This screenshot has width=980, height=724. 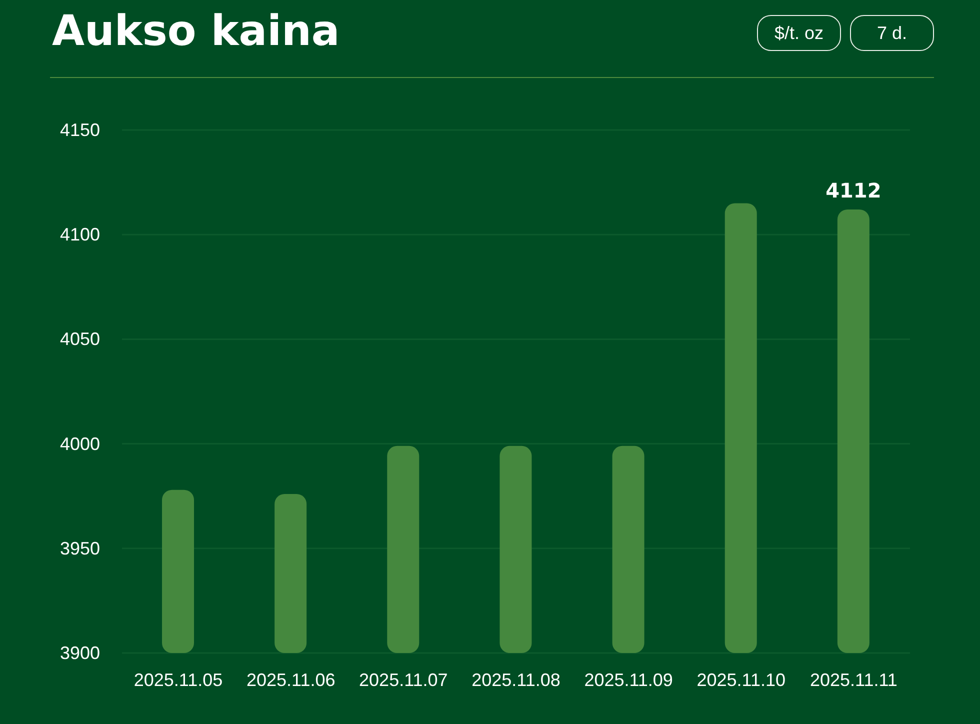 I want to click on x-tick-label: 2025.11.07, so click(x=403, y=680).